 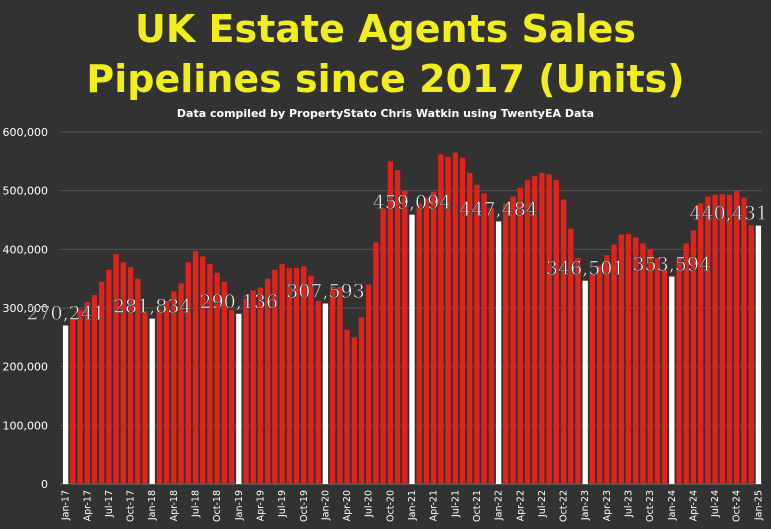 What do you see at coordinates (390, 506) in the screenshot?
I see `x-tick-label: Oct-20` at bounding box center [390, 506].